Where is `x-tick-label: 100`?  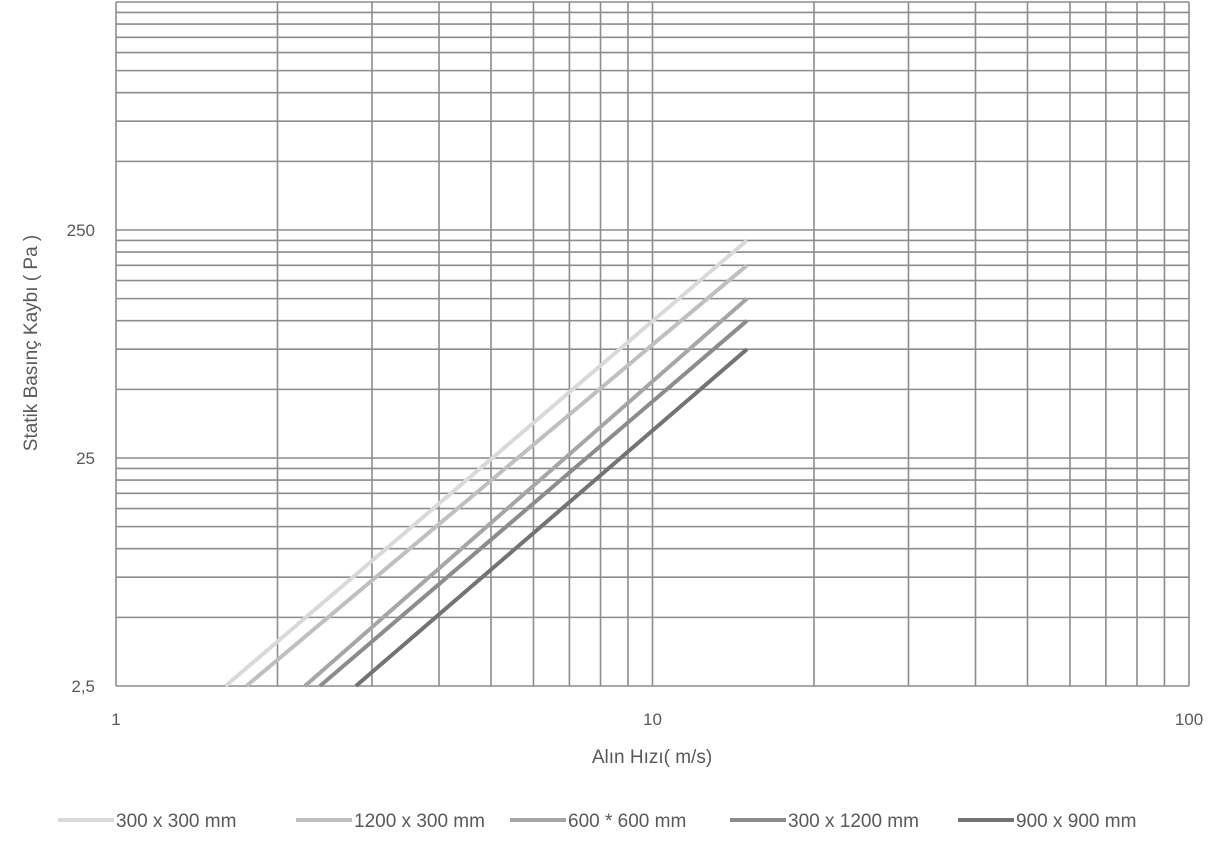
x-tick-label: 100 is located at coordinates (1189, 719).